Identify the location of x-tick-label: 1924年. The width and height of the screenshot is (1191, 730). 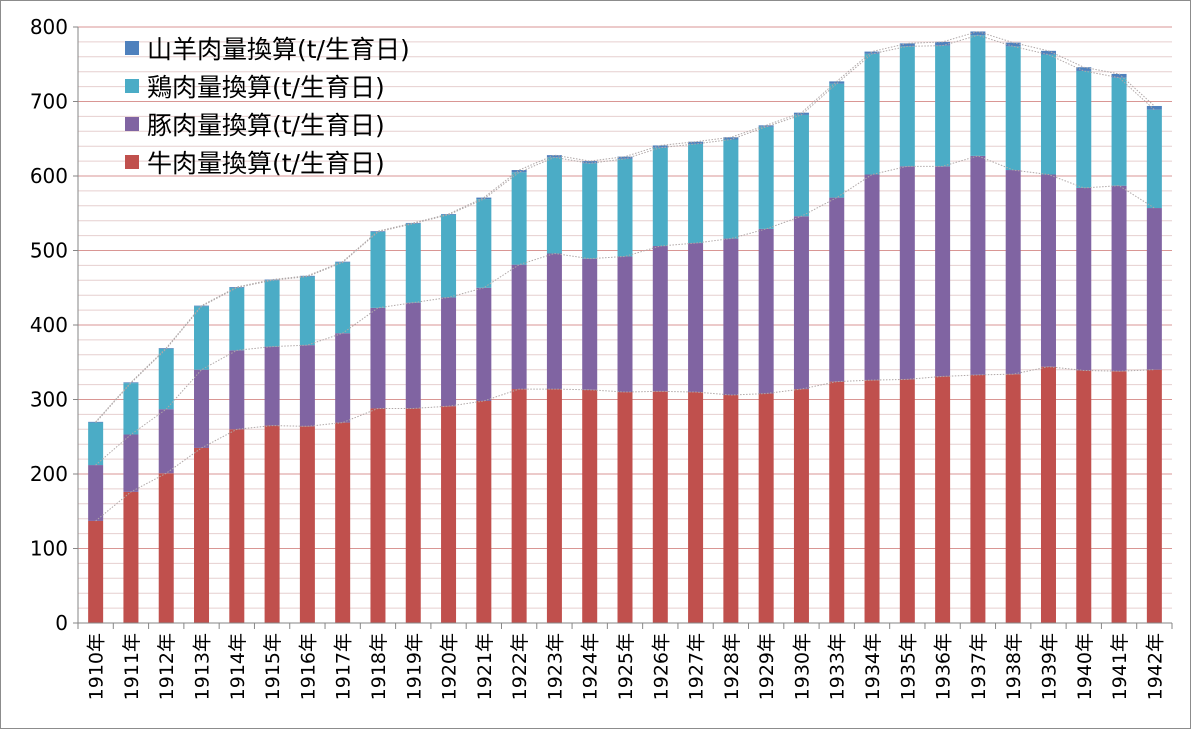
(591, 666).